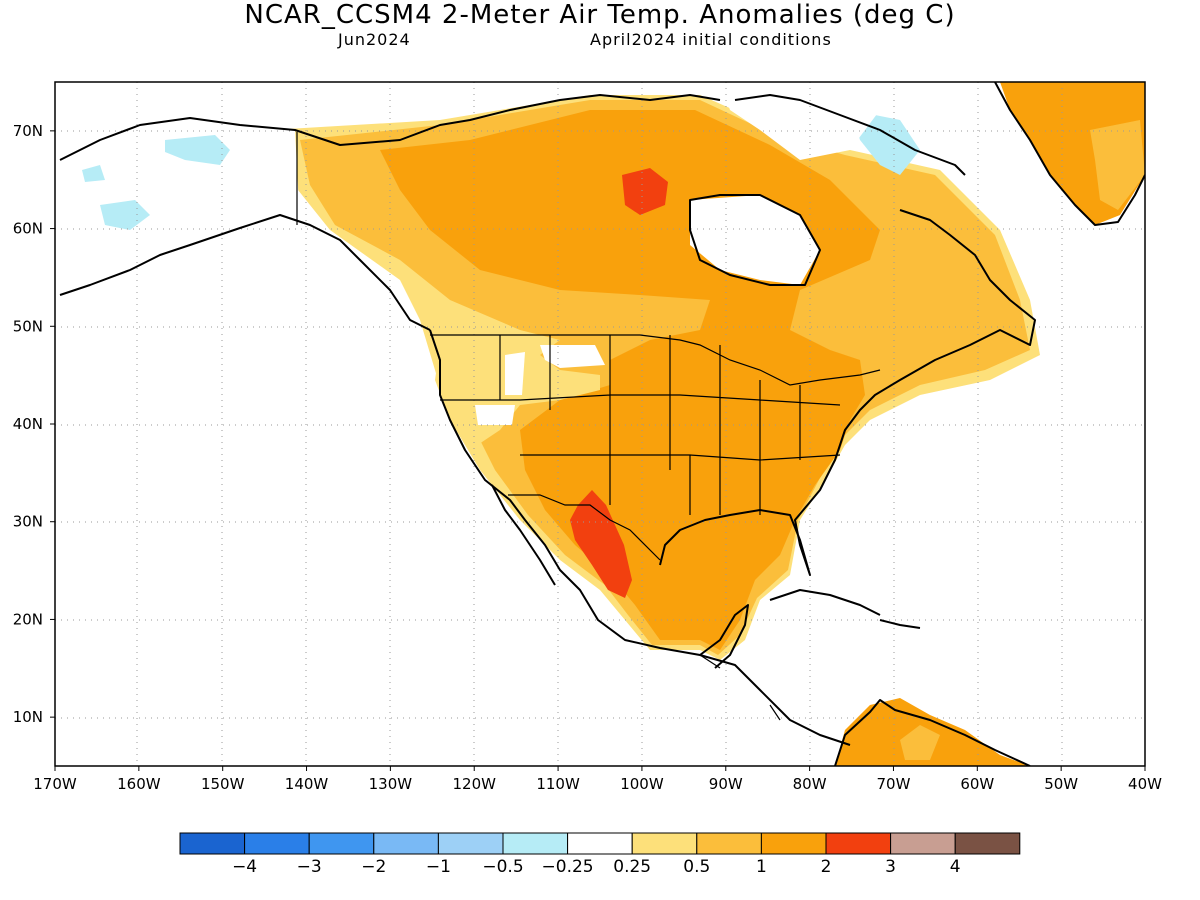 The height and width of the screenshot is (900, 1200). Describe the element at coordinates (515, 373) in the screenshot. I see `anomaly-neutral-idaho` at that location.